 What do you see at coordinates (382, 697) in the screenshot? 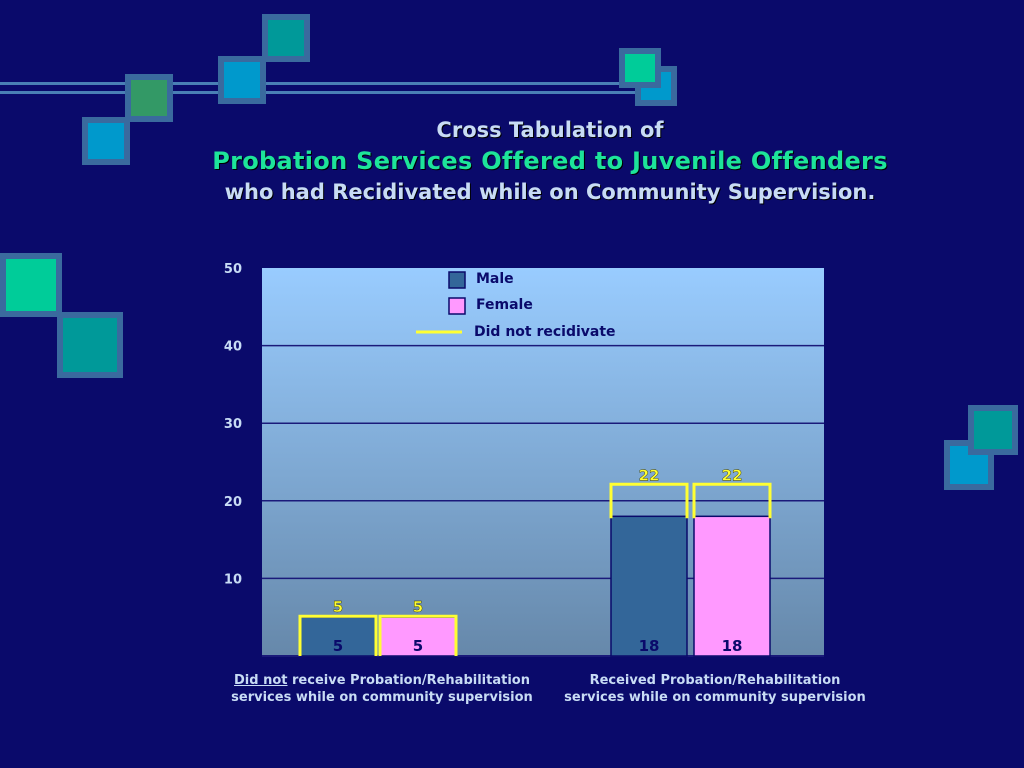
I see `category-label-0-line2: services while on community supervision` at bounding box center [382, 697].